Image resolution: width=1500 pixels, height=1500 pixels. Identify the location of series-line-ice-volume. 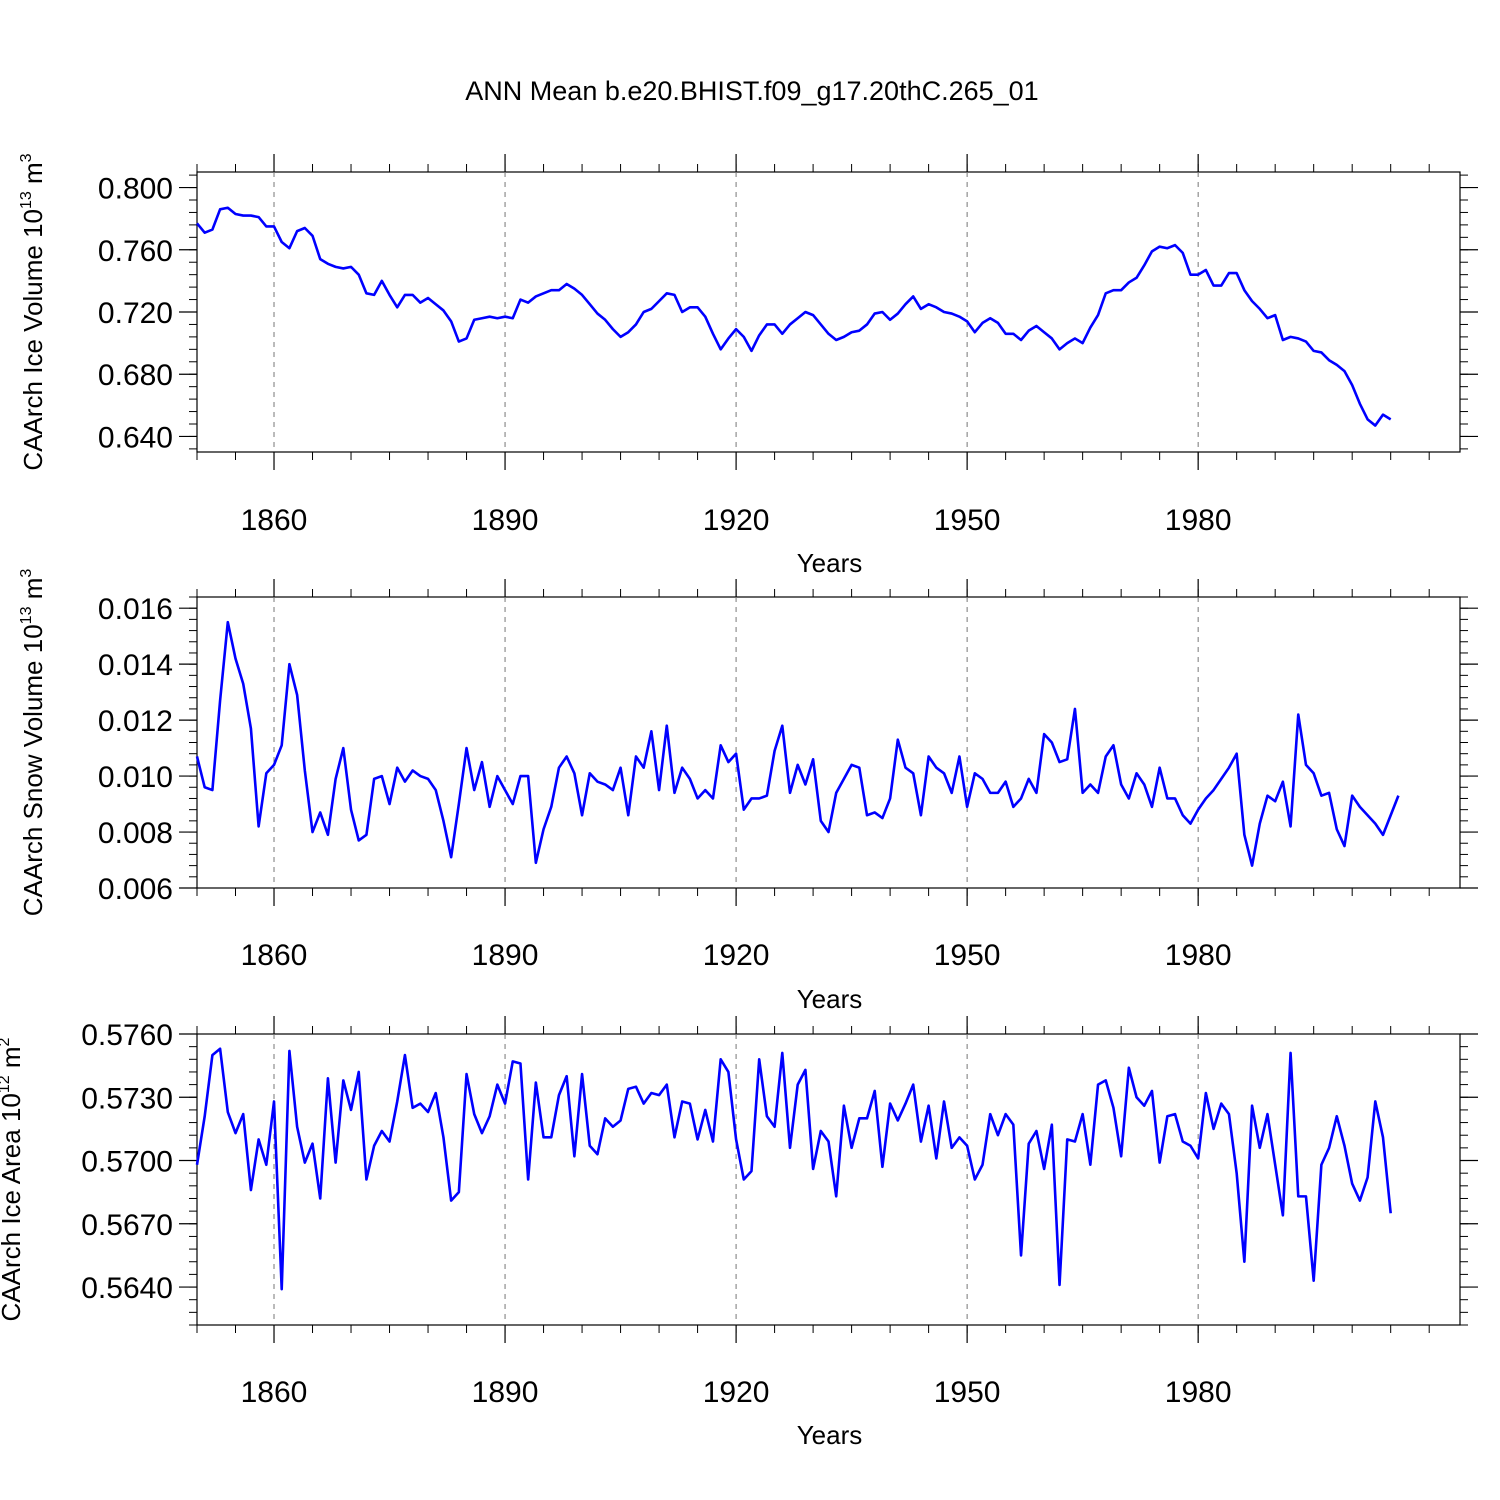
(793, 316).